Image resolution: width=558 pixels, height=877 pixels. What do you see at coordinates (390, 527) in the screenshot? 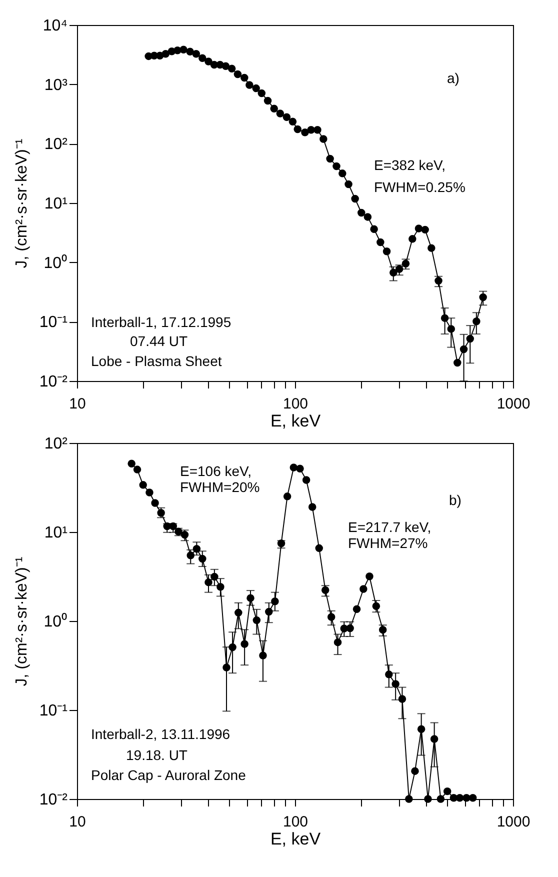
I see `annotation: E=217.7 keV,` at bounding box center [390, 527].